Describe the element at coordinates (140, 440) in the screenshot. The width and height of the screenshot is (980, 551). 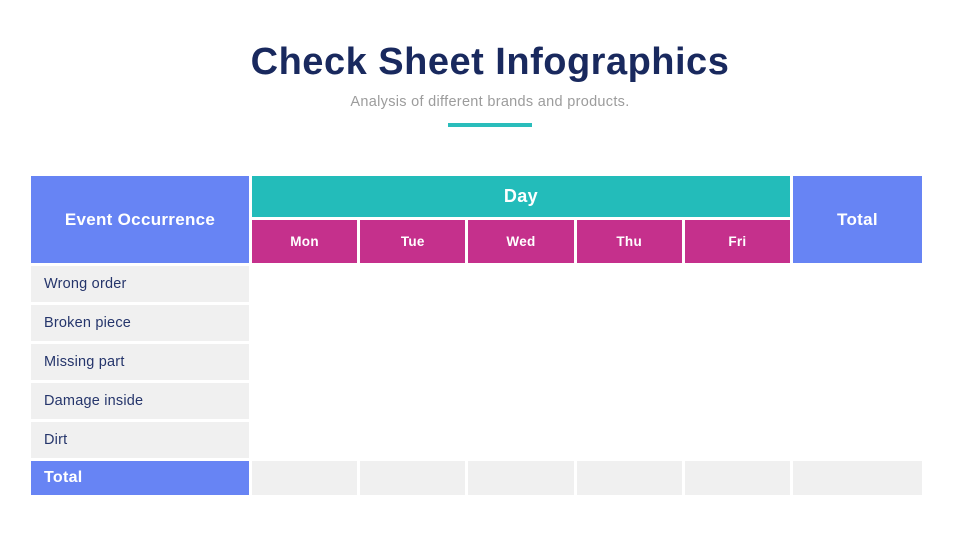
I see `row-label-dirt: Dirt` at that location.